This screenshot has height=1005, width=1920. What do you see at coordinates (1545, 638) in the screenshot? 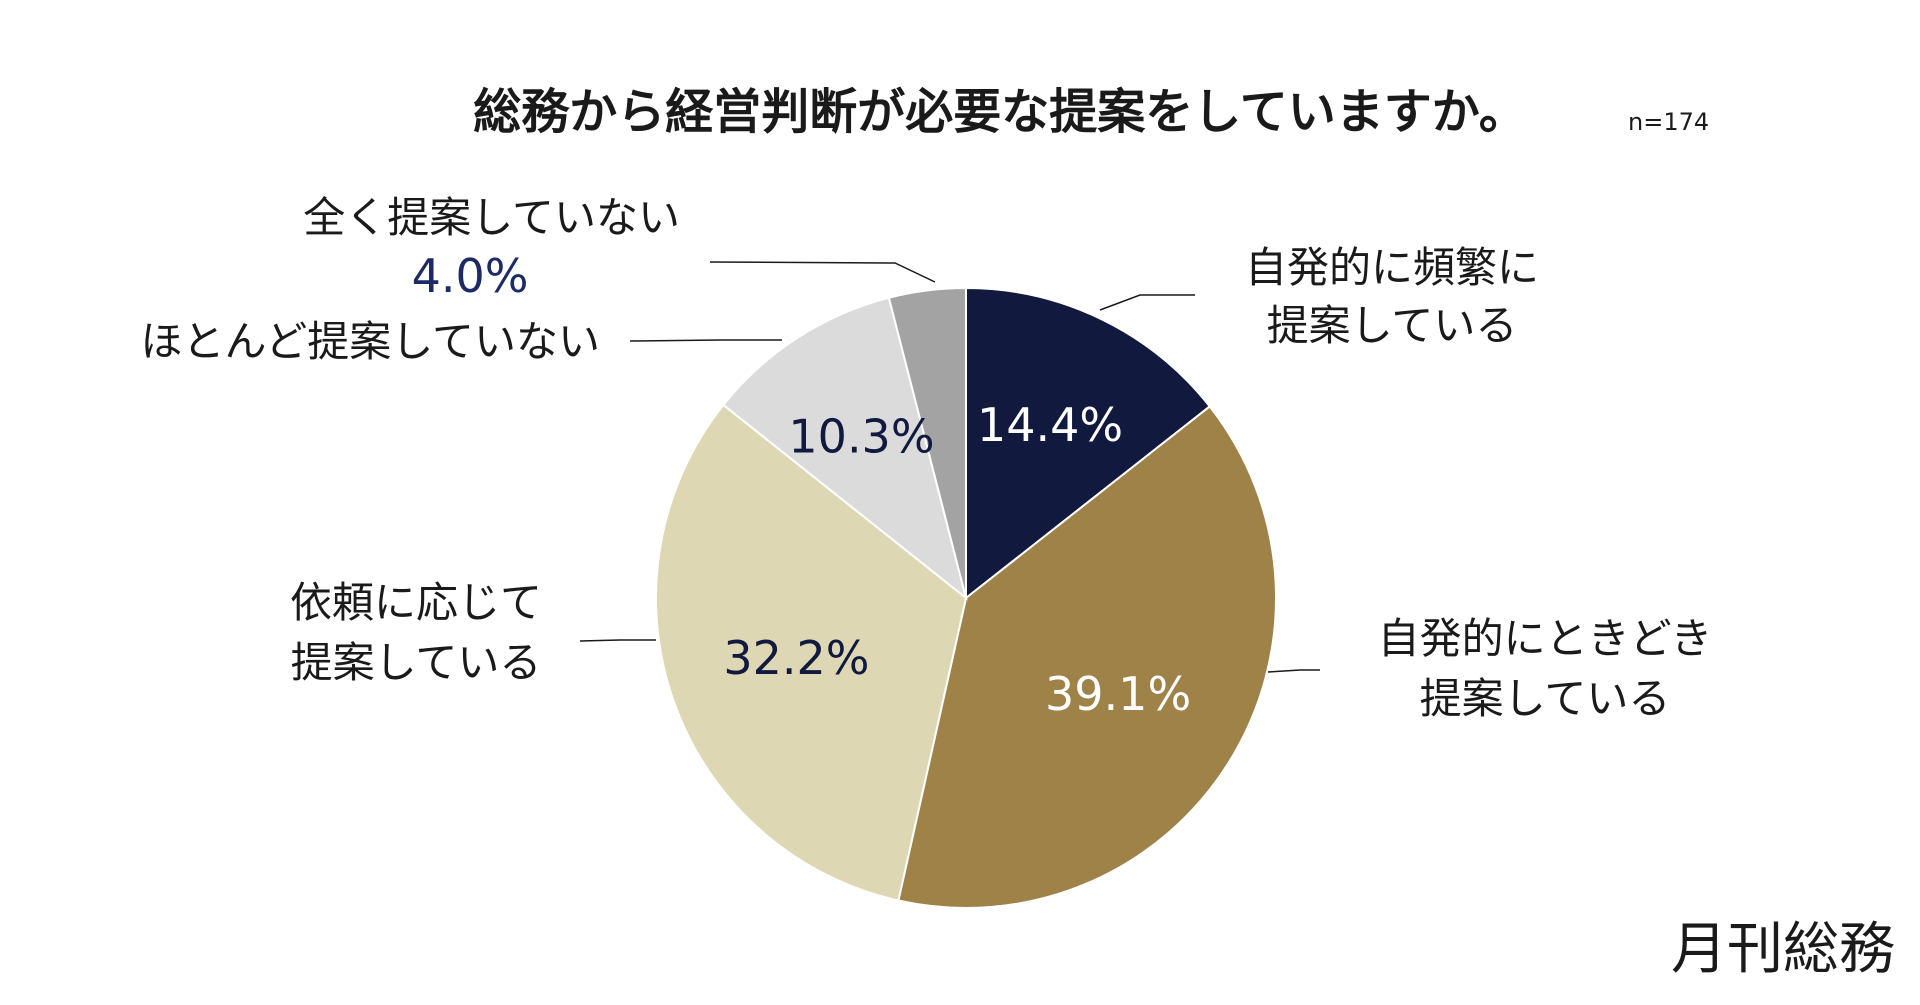
I see `slice-category-label: 自発的にときどき` at bounding box center [1545, 638].